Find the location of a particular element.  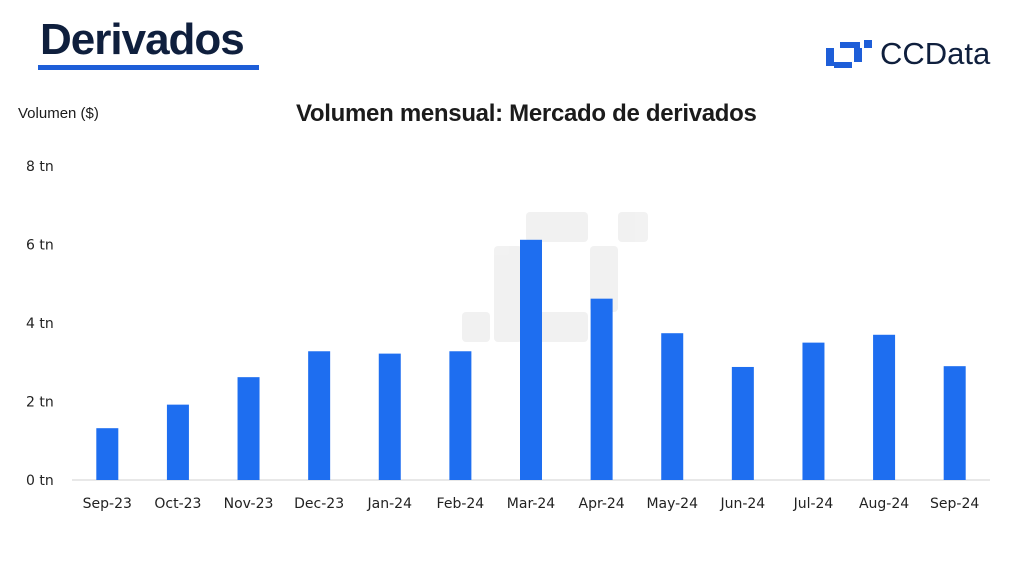

y-tick-label: 4 tn is located at coordinates (40, 324).